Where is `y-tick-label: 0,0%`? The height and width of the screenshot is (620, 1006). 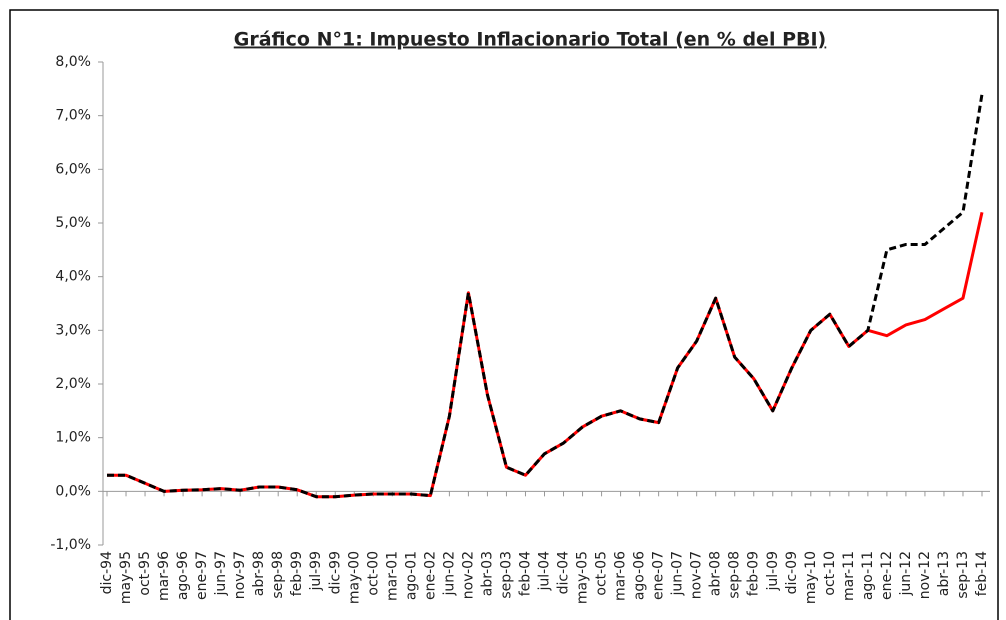
y-tick-label: 0,0% is located at coordinates (73, 491).